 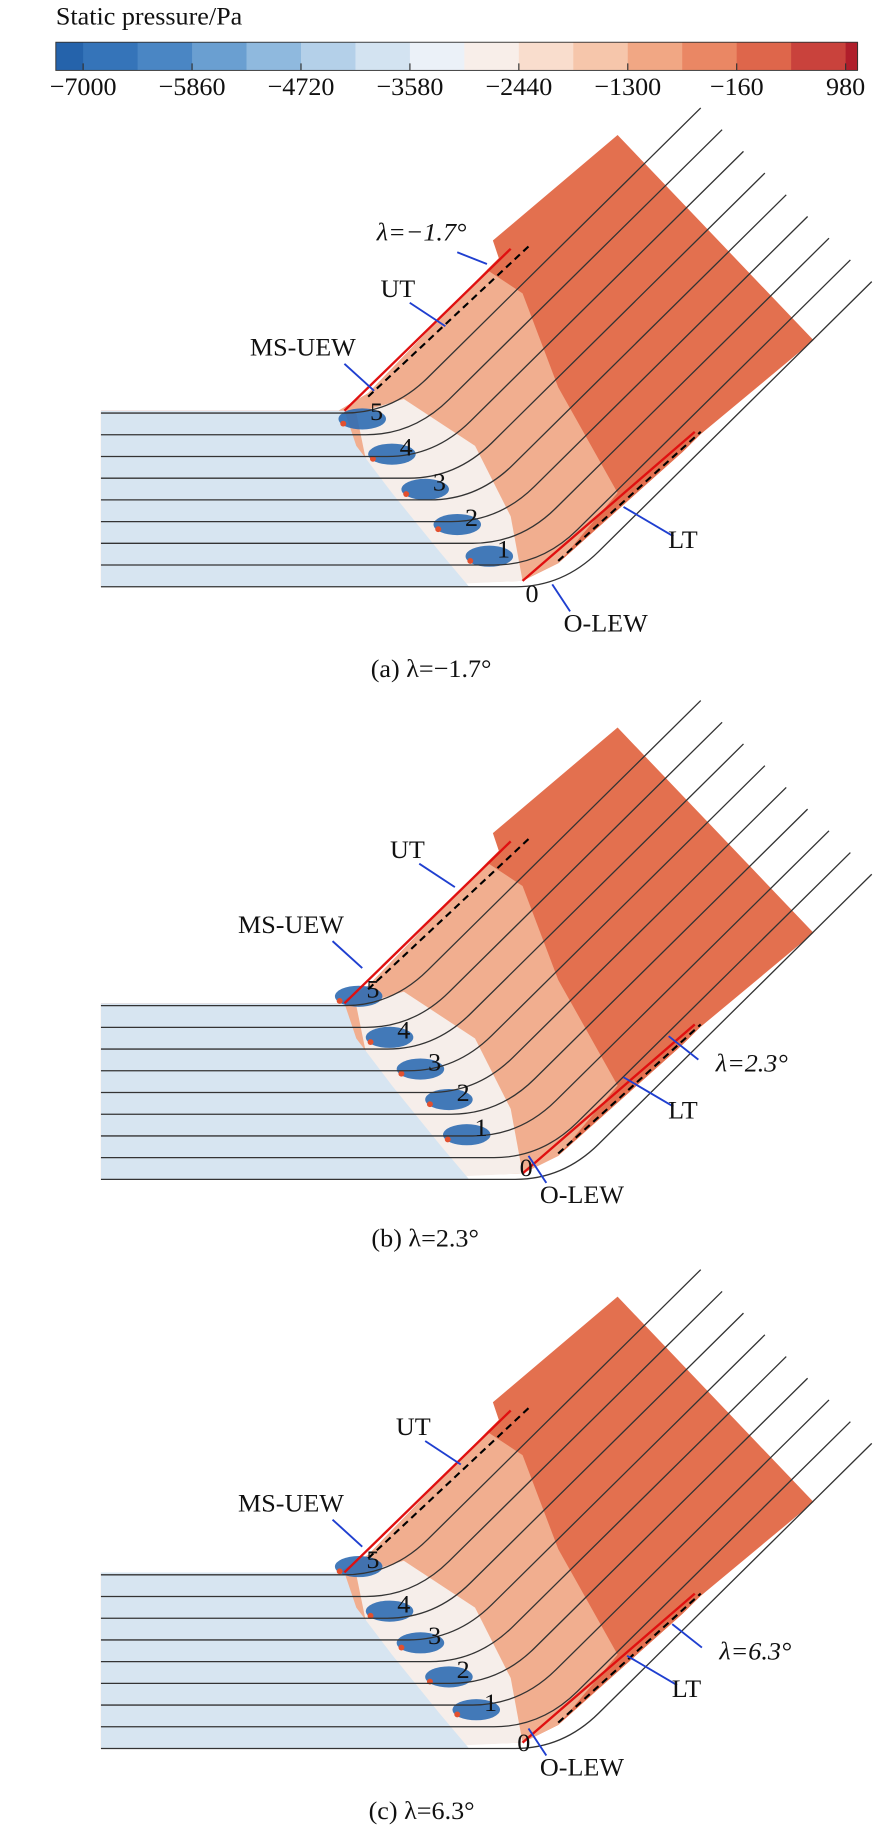 I want to click on lambda-label: λ=−1.7°, so click(x=421, y=232).